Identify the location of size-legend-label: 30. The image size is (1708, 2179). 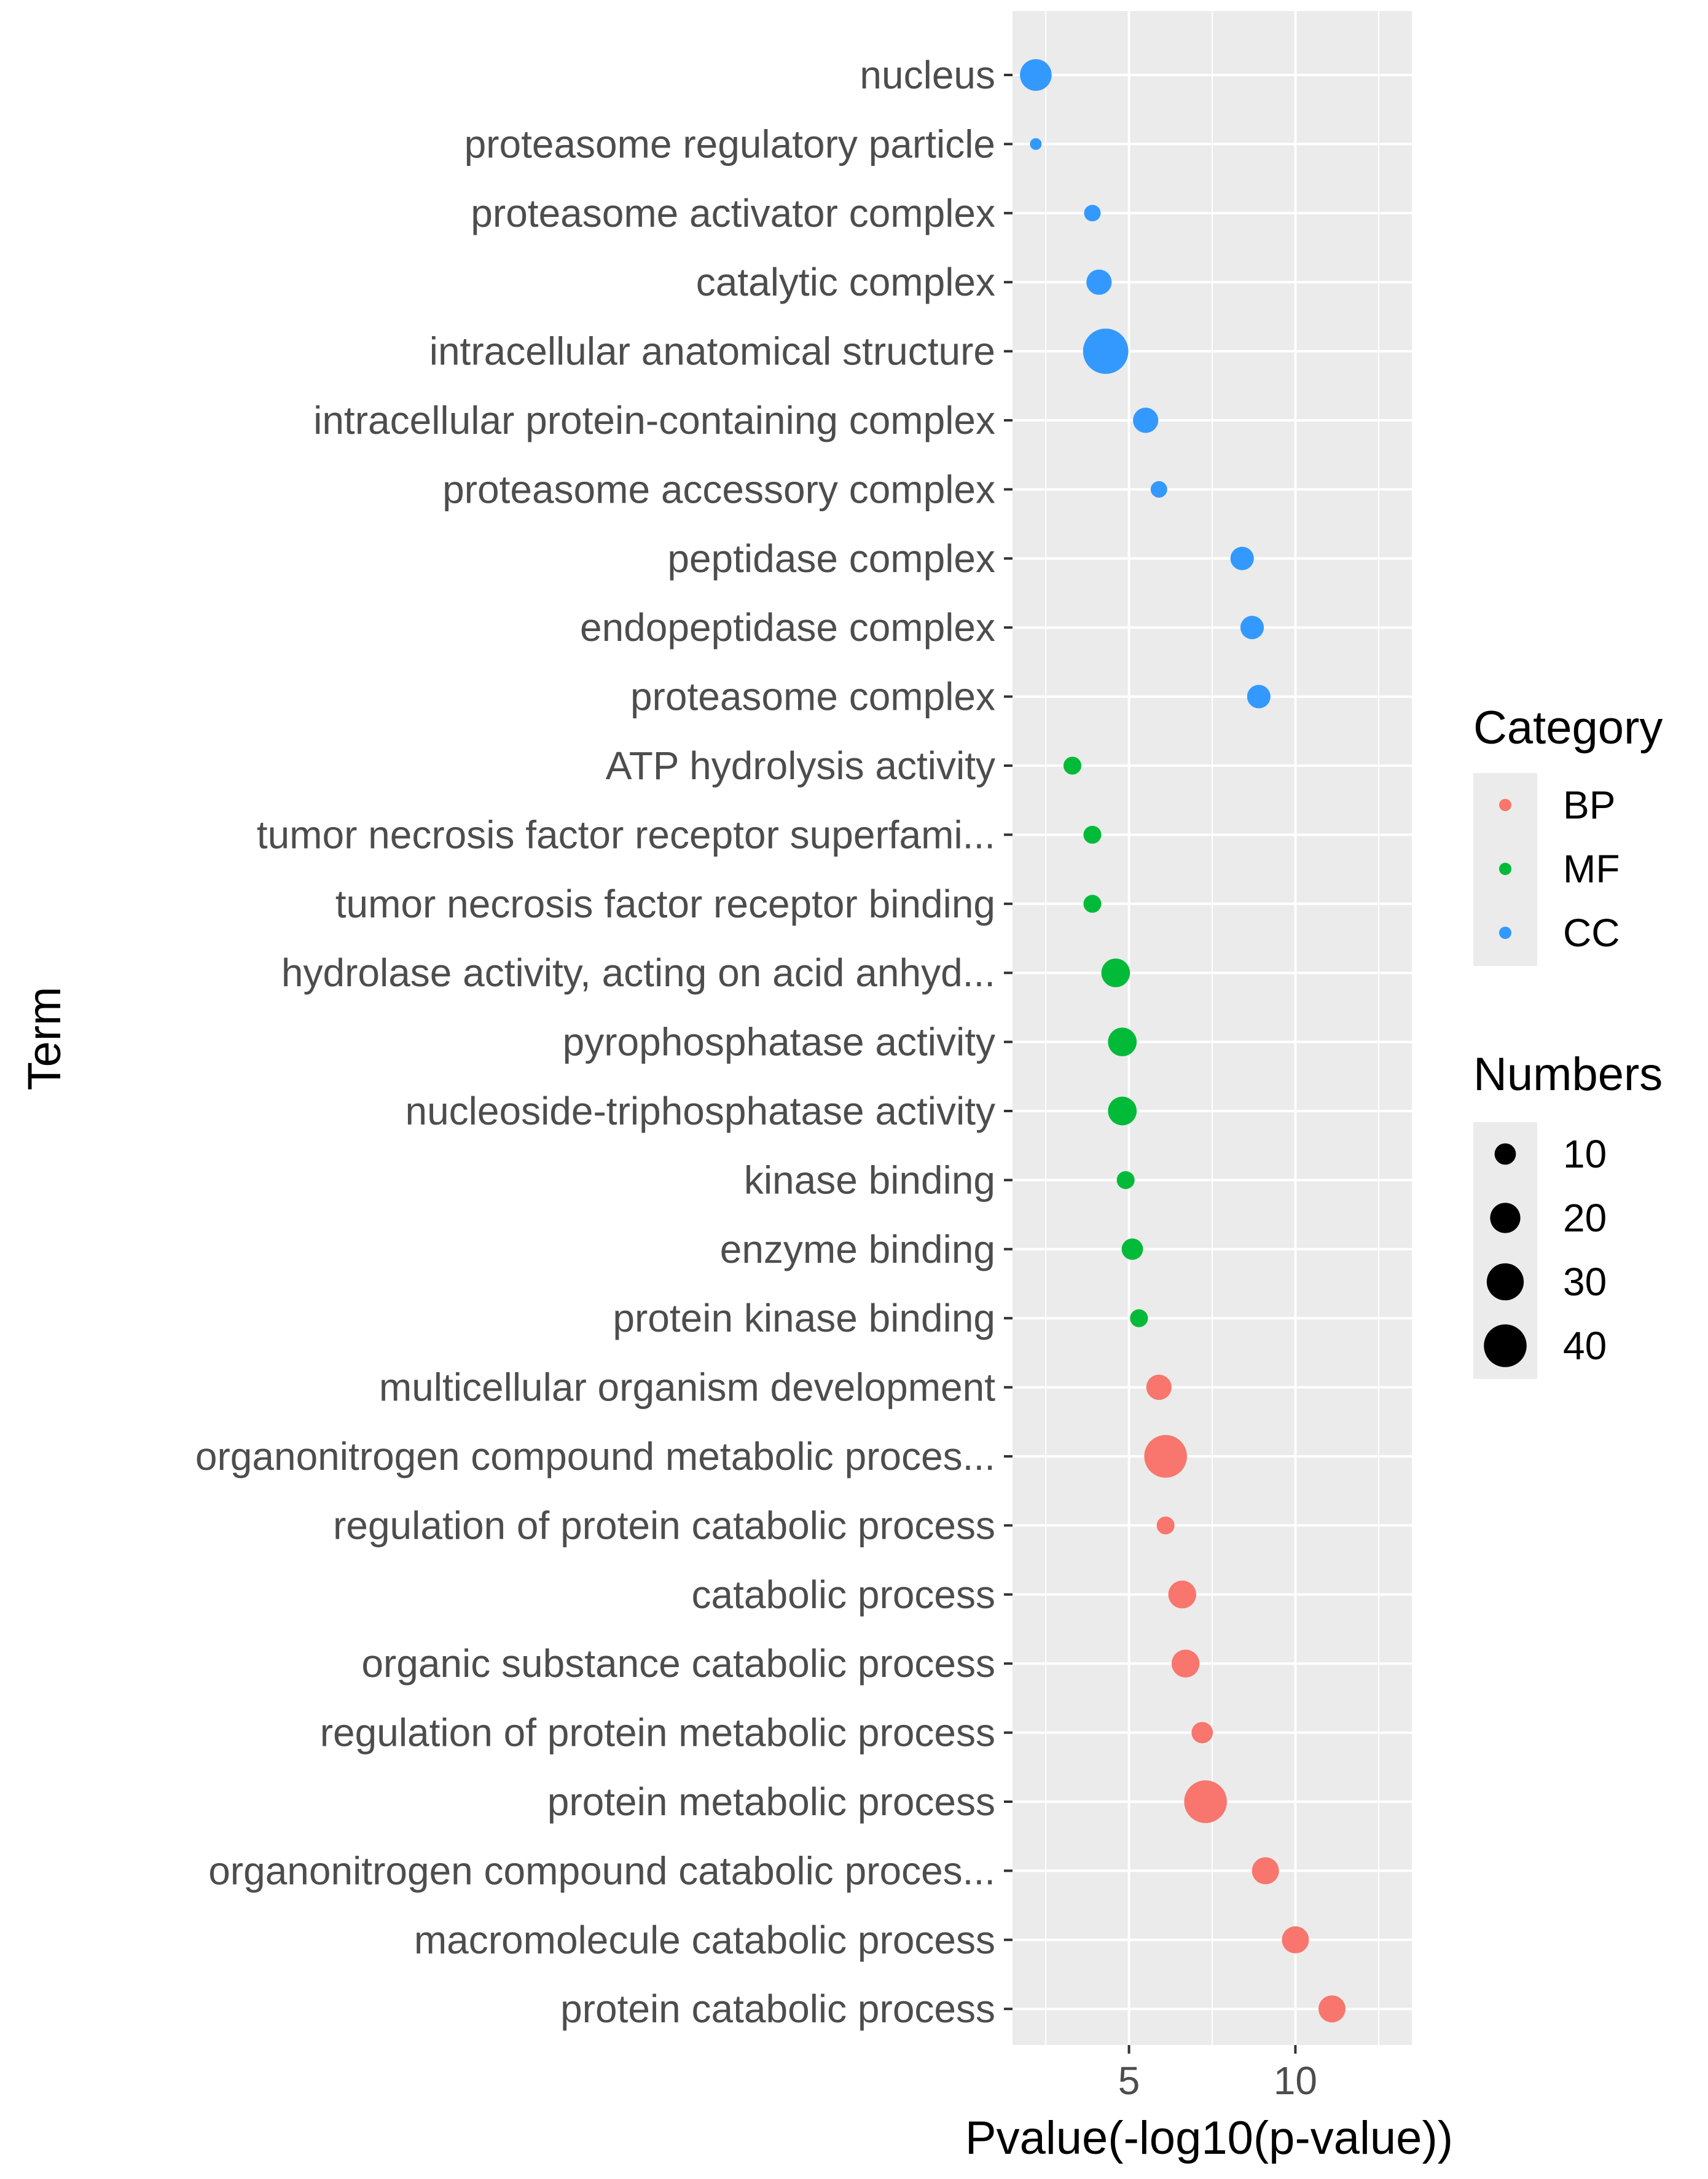
(1585, 1282).